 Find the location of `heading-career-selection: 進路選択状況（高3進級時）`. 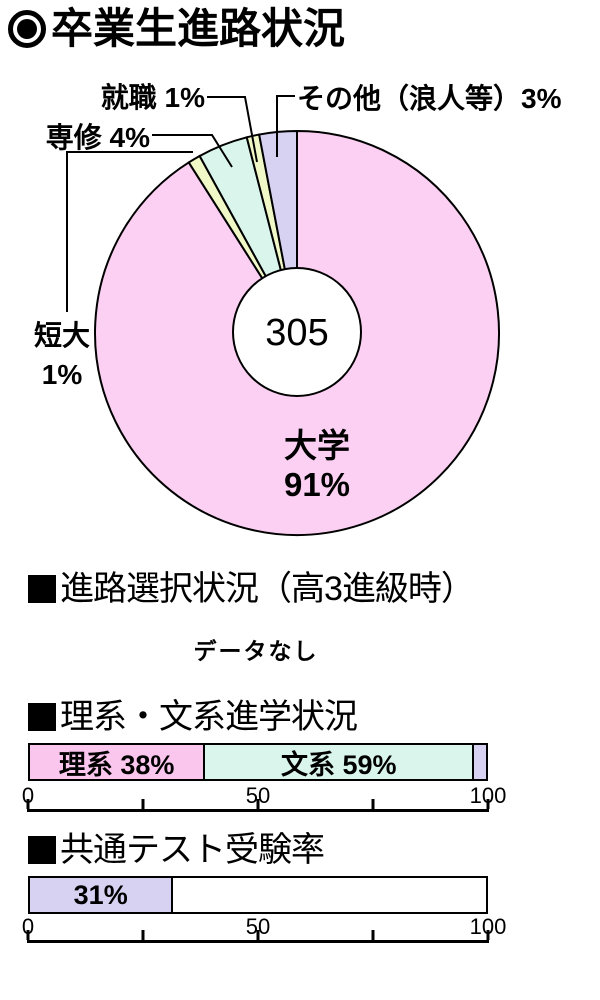

heading-career-selection: 進路選択状況（高3進級時） is located at coordinates (251, 589).